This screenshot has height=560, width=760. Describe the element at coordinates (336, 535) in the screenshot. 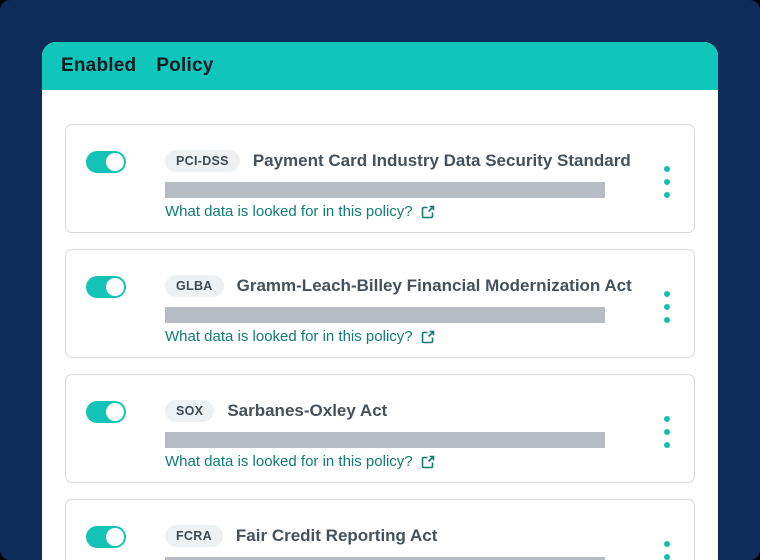

I see `policy-title: Fair Credit Reporting Act` at that location.